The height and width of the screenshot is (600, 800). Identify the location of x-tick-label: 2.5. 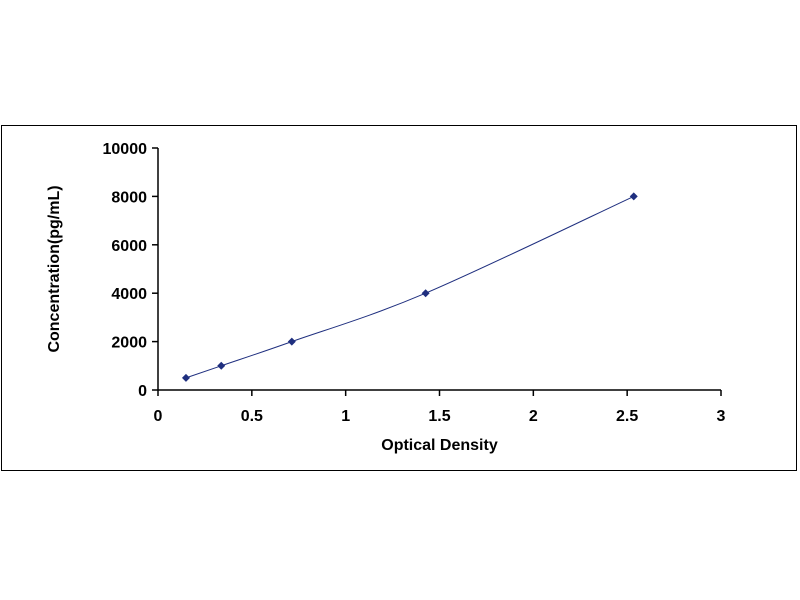
(627, 416).